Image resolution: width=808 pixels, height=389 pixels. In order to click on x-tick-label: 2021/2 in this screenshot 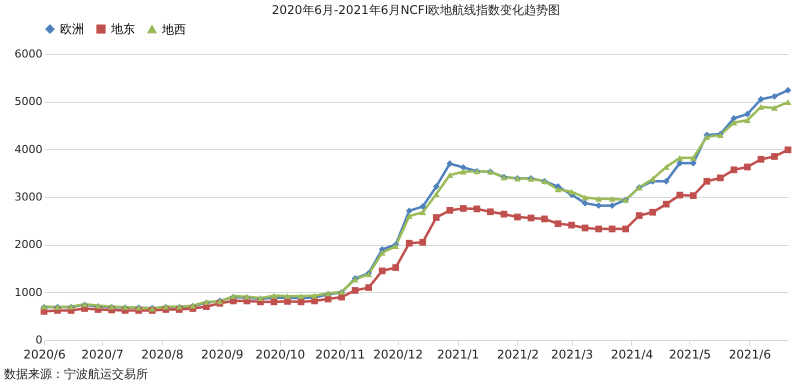, I will do `click(518, 355)`.